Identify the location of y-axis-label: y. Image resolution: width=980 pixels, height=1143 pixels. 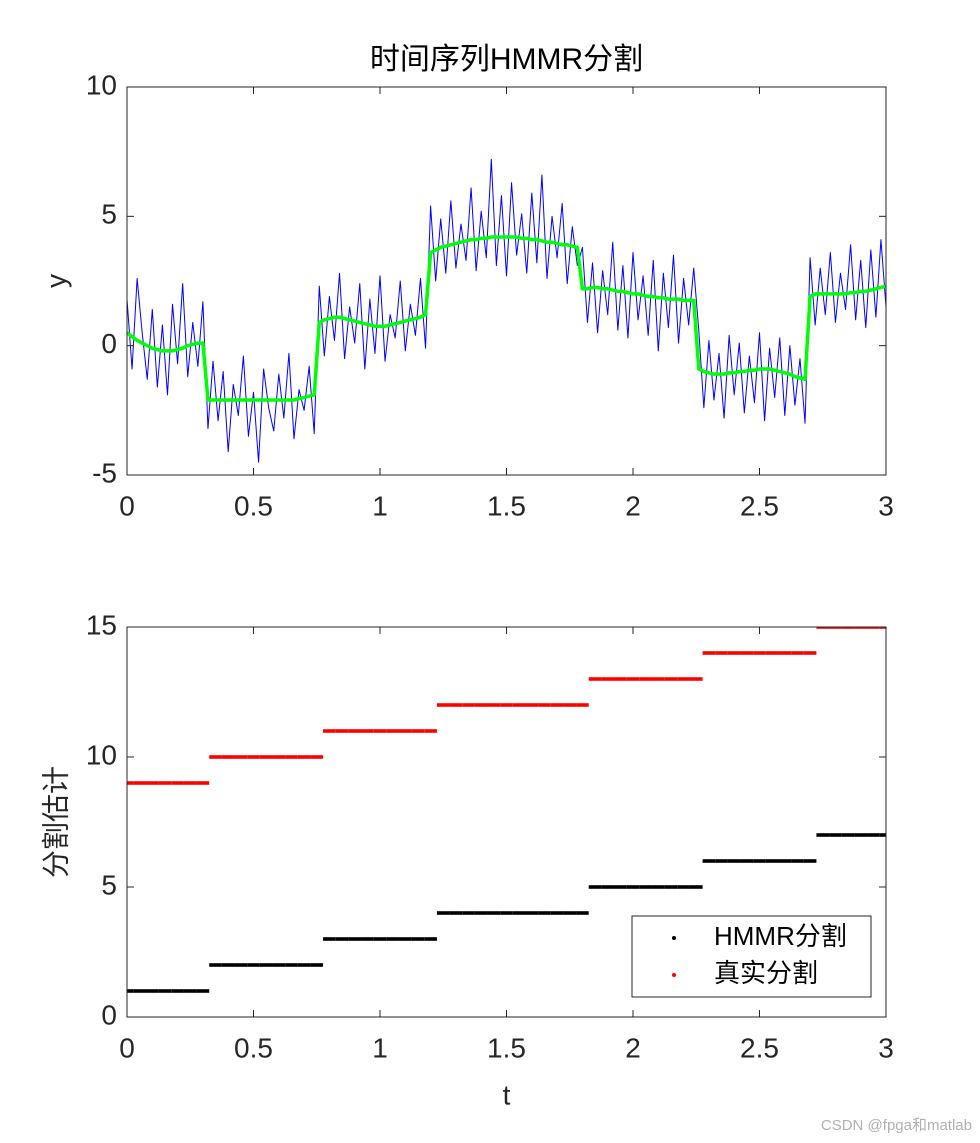
(55, 281).